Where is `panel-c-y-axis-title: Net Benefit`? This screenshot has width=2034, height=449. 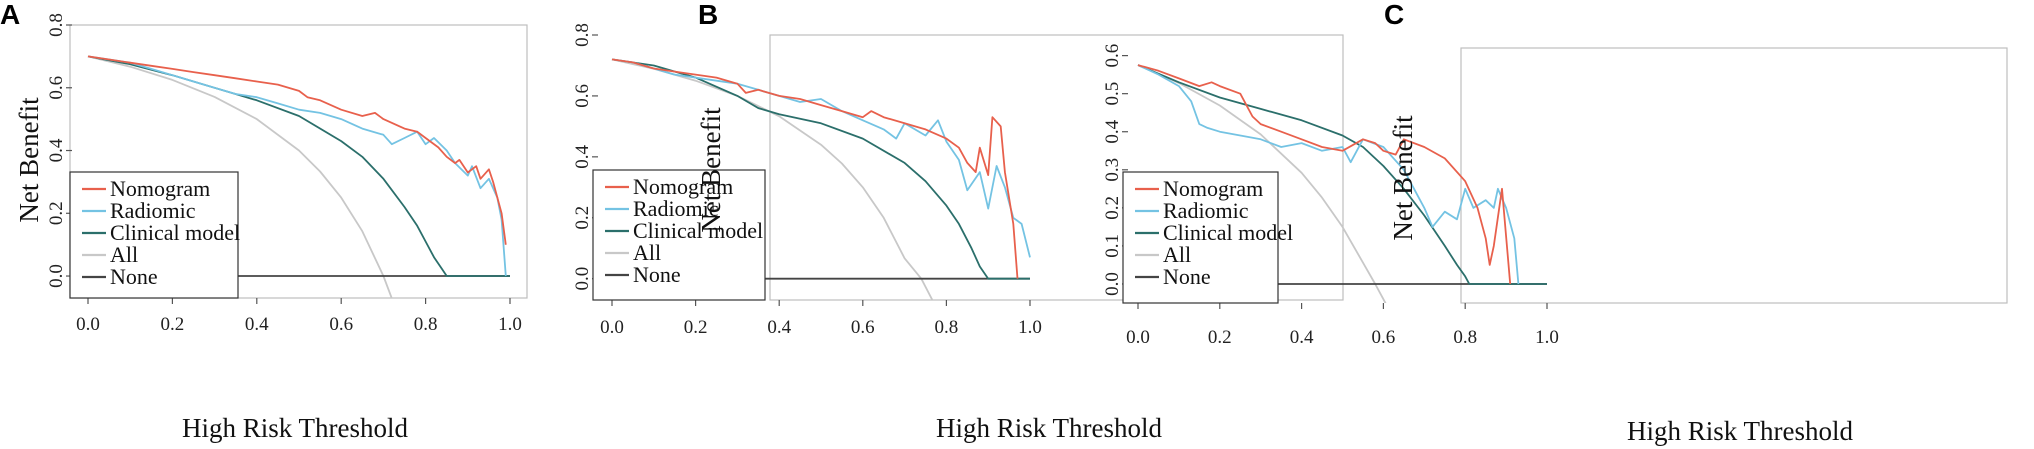 panel-c-y-axis-title: Net Benefit is located at coordinates (1403, 178).